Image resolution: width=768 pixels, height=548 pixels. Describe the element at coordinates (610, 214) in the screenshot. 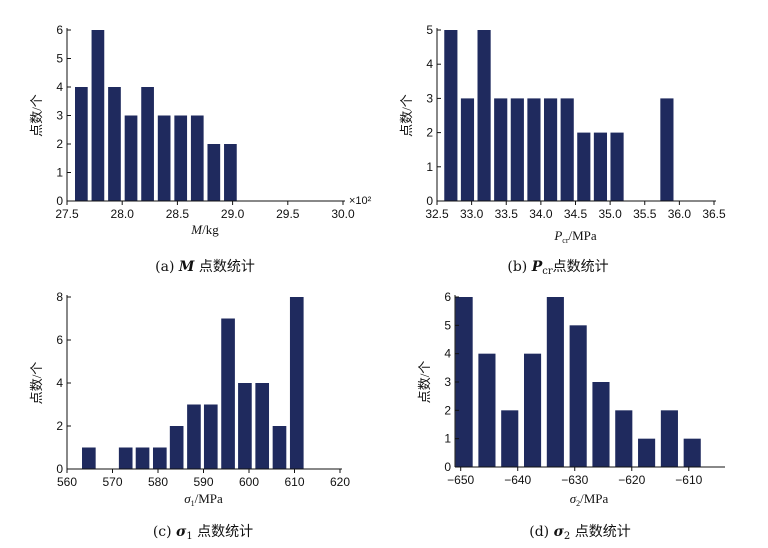

I see `x-tick-label: 35.0` at that location.